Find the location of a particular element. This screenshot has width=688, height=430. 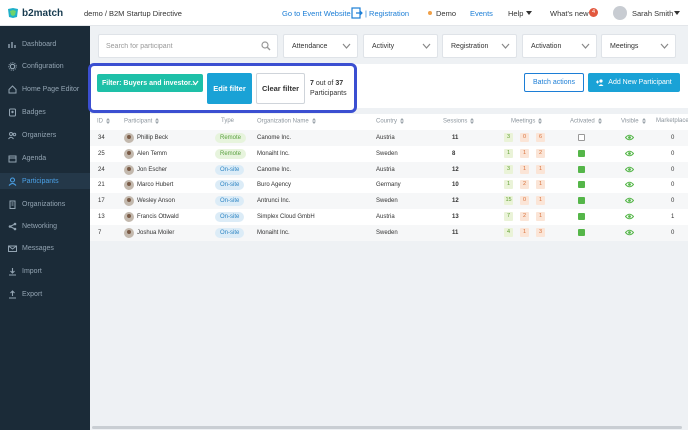

cell-participant-name: Phillip Beck is located at coordinates (153, 138).